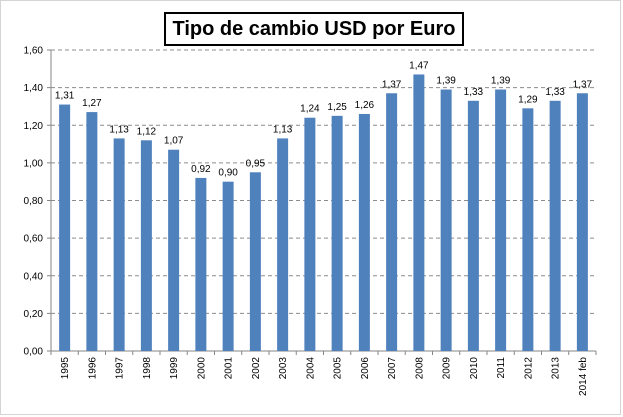 The width and height of the screenshot is (623, 417). What do you see at coordinates (65, 368) in the screenshot?
I see `x-tick-label: 1995` at bounding box center [65, 368].